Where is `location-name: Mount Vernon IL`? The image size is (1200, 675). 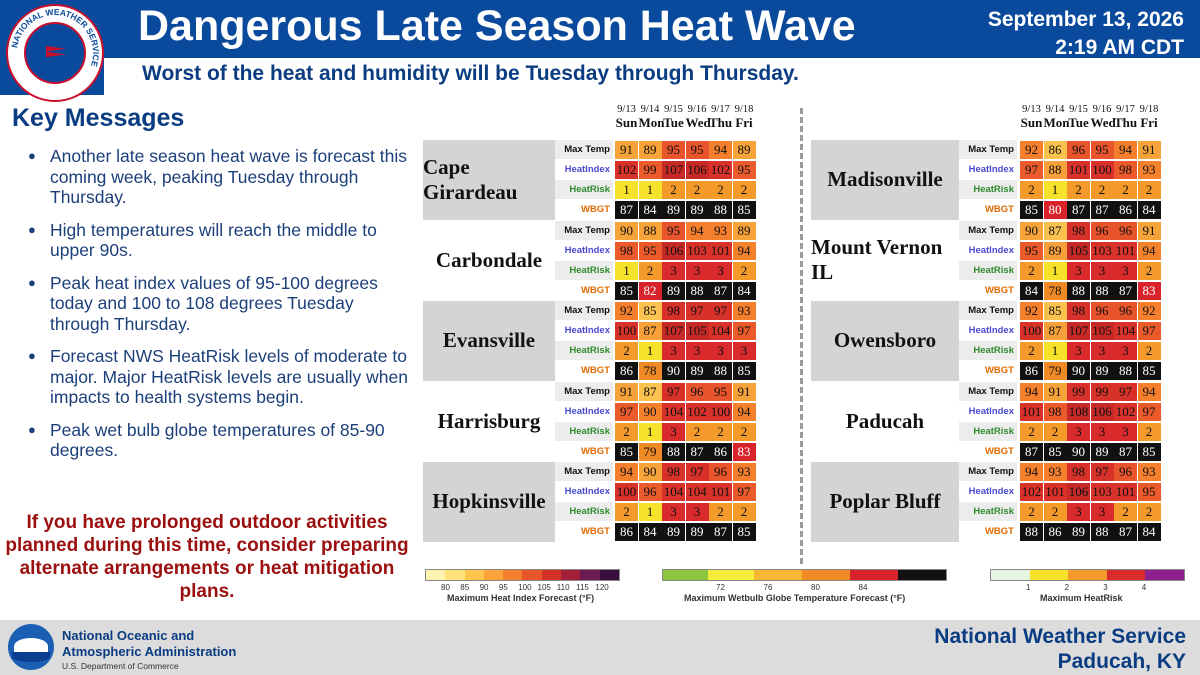
location-name: Mount Vernon IL is located at coordinates (885, 260).